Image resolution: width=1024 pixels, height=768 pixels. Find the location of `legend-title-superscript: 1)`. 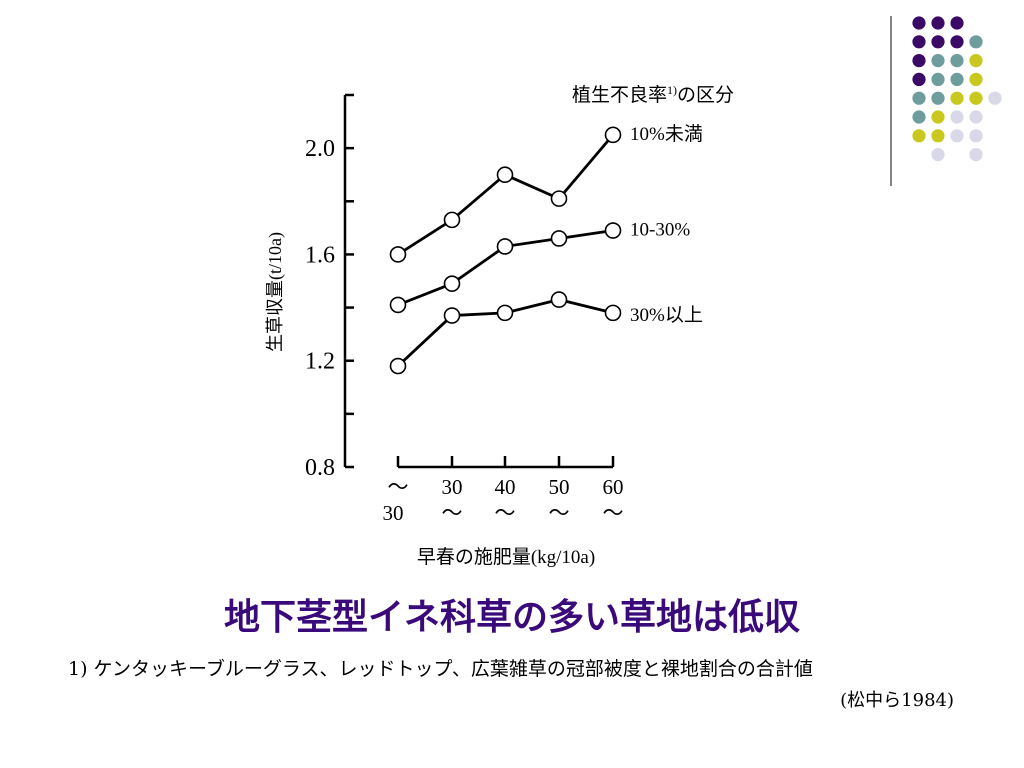

legend-title-superscript: 1) is located at coordinates (672, 90).